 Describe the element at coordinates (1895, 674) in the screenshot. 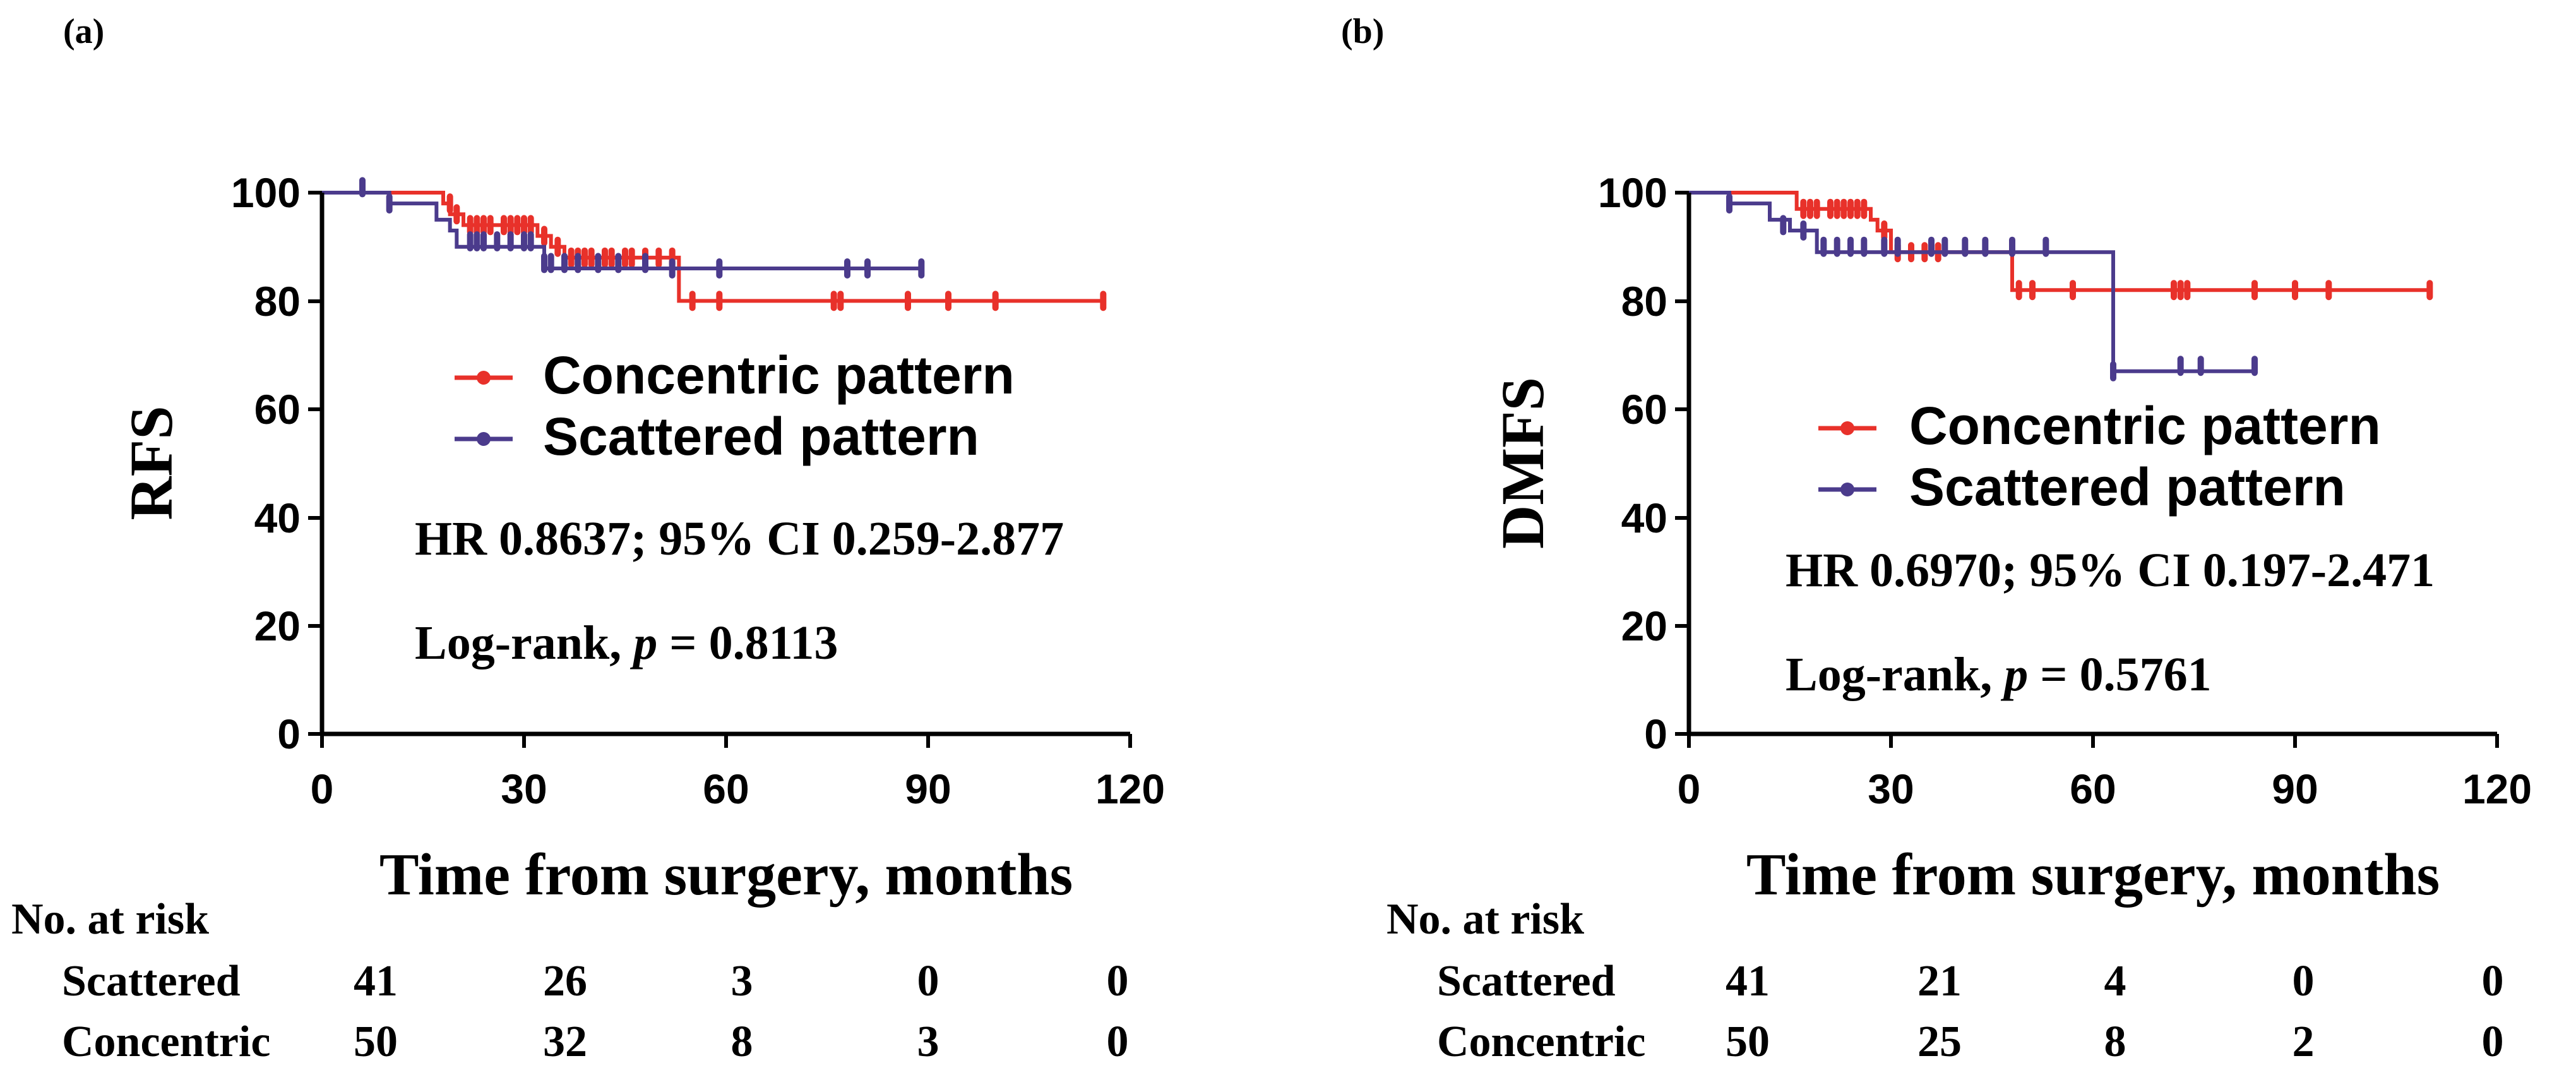

I see `logrank-prefix-b: Log-rank,` at that location.